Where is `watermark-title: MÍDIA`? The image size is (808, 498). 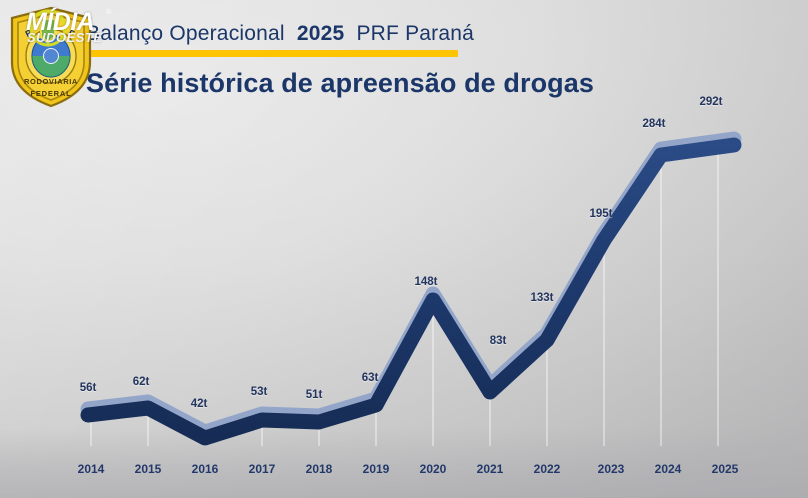
watermark-title: MÍDIA is located at coordinates (60, 22).